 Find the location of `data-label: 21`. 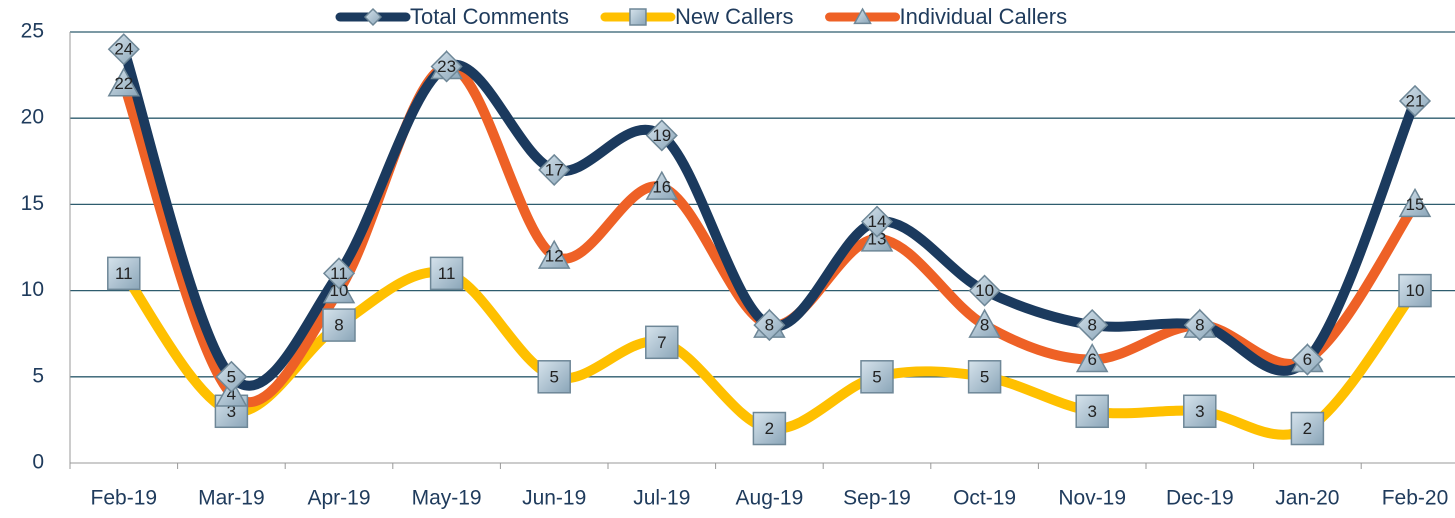

data-label: 21 is located at coordinates (1415, 100).